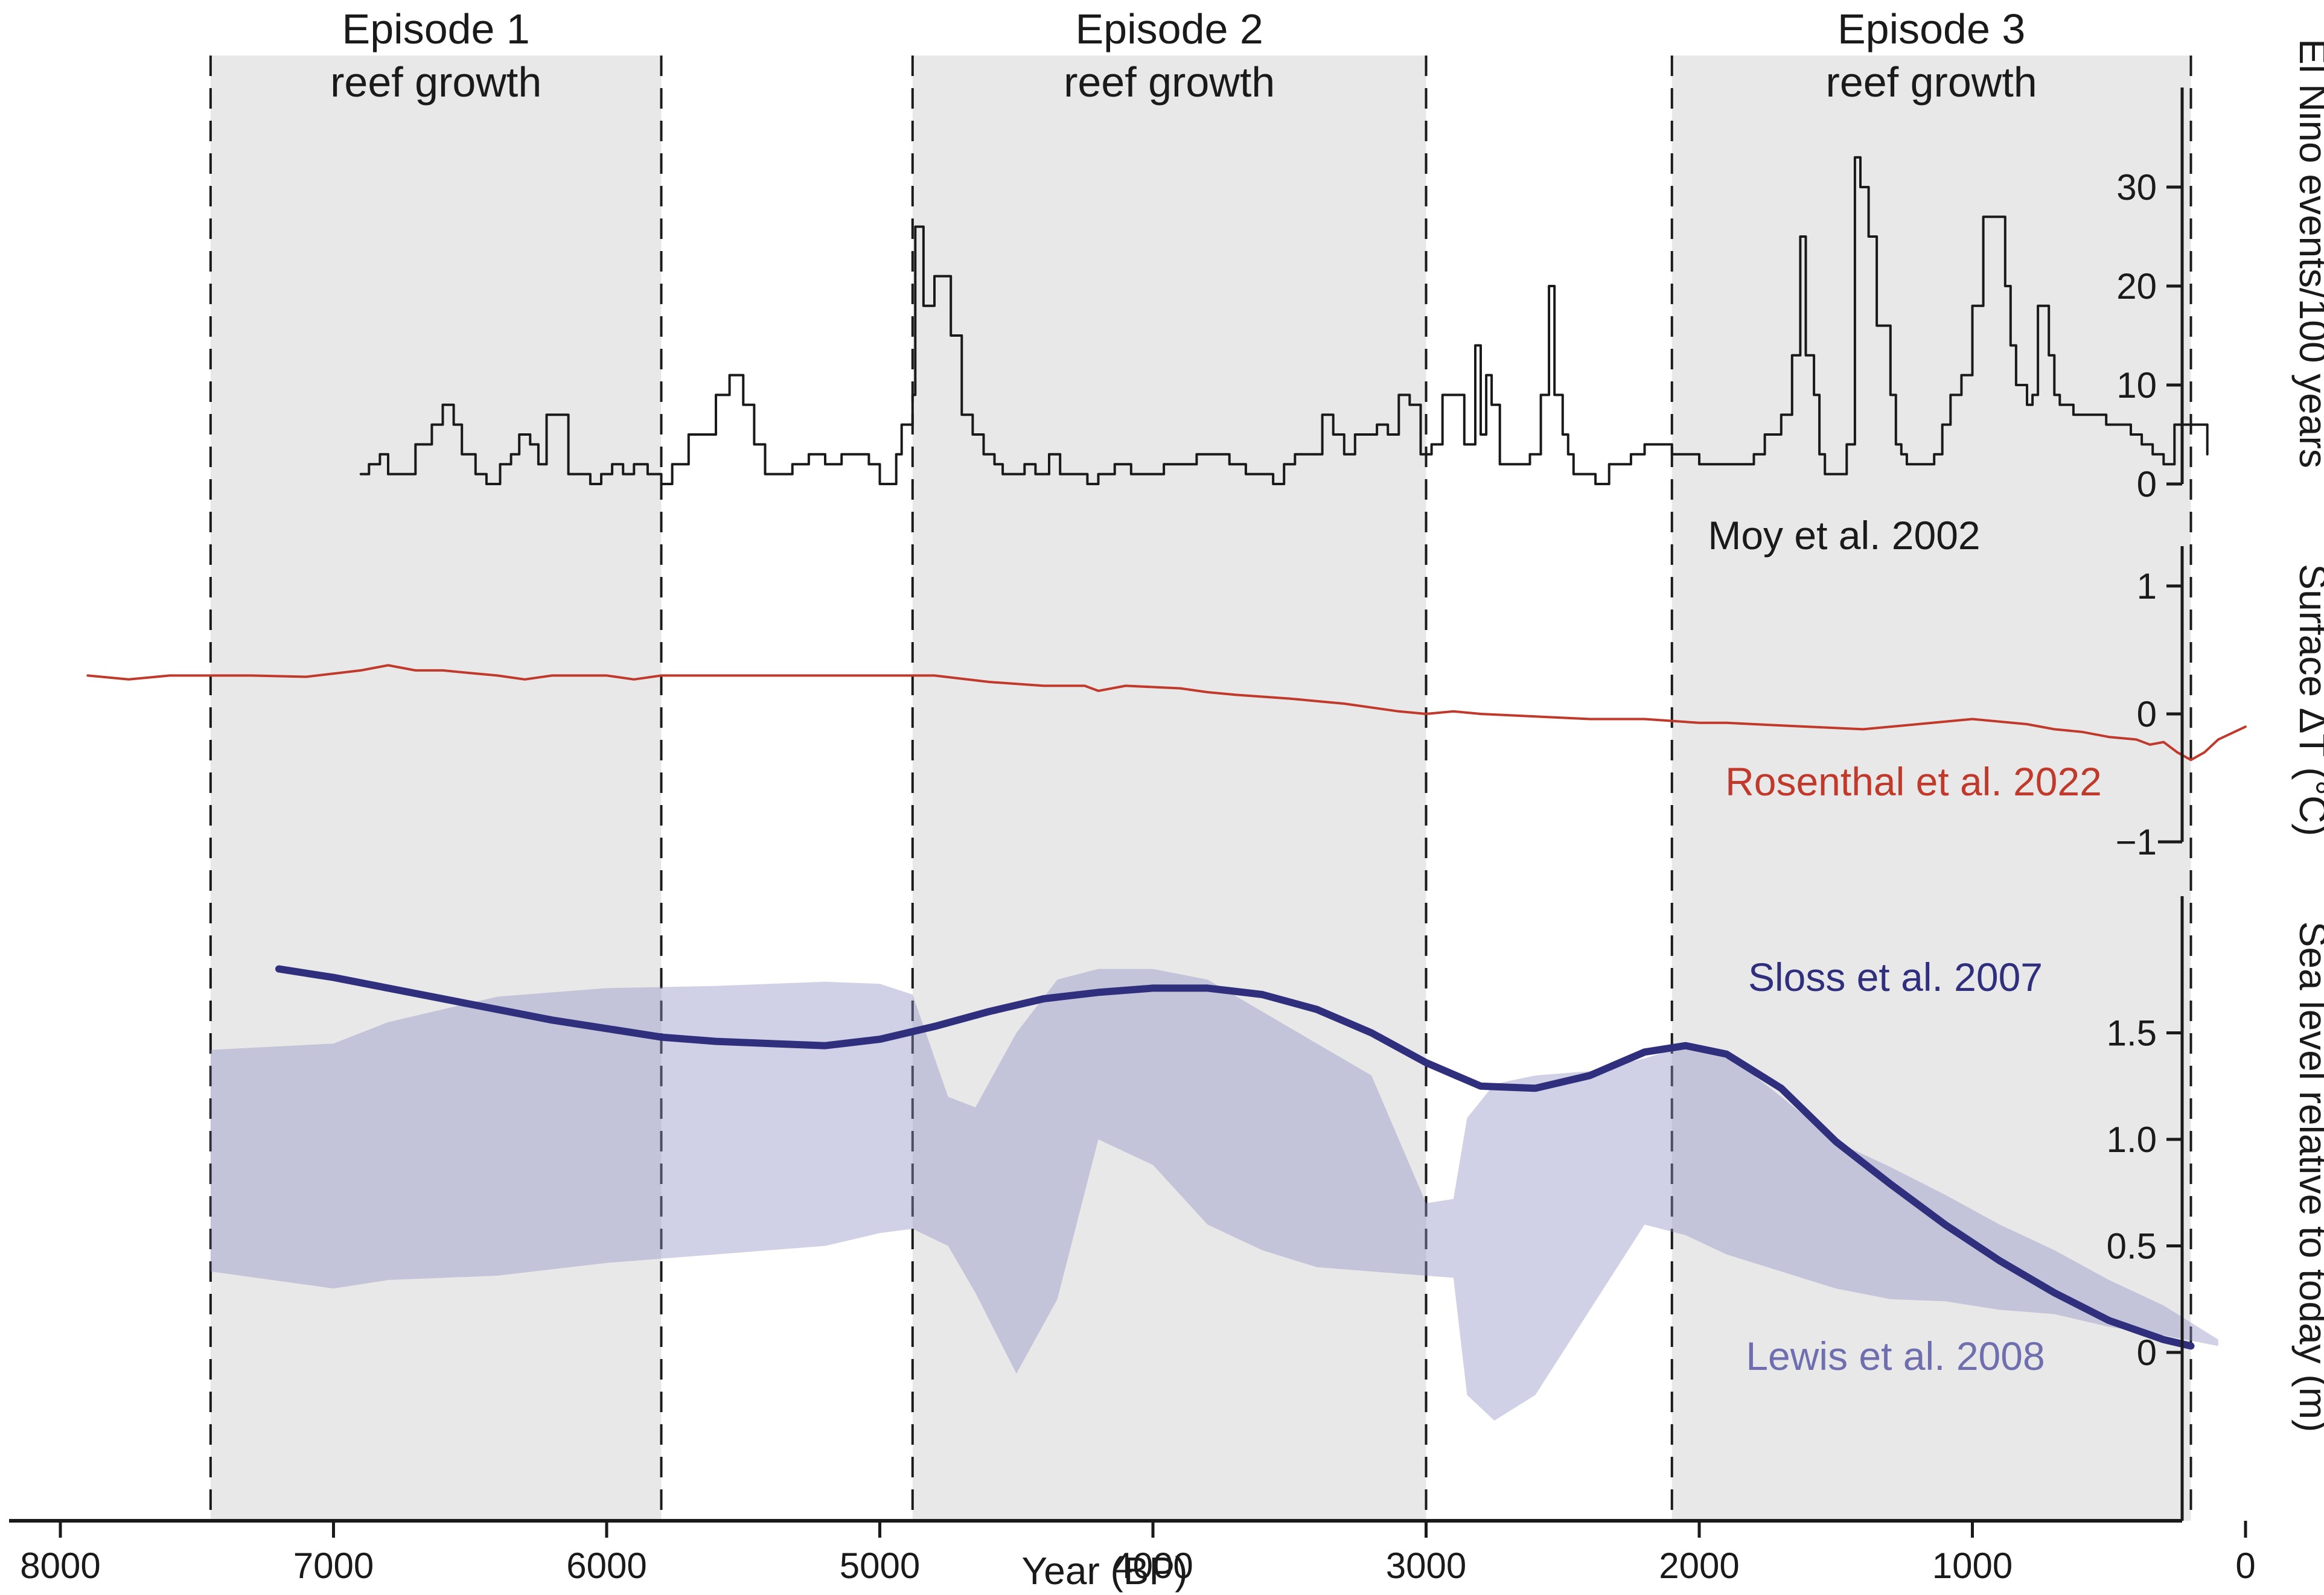 Image resolution: width=2324 pixels, height=1595 pixels. I want to click on episode-2-title: Episode 2, so click(1169, 29).